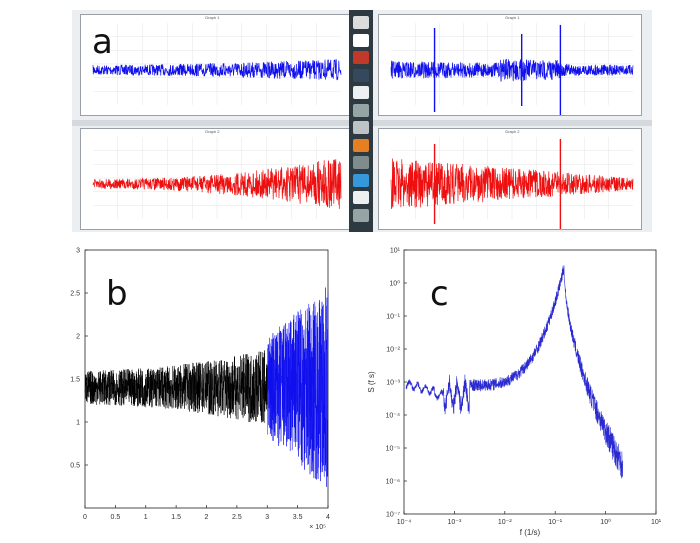  Describe the element at coordinates (117, 294) in the screenshot. I see `panel-letter-b: b` at that location.